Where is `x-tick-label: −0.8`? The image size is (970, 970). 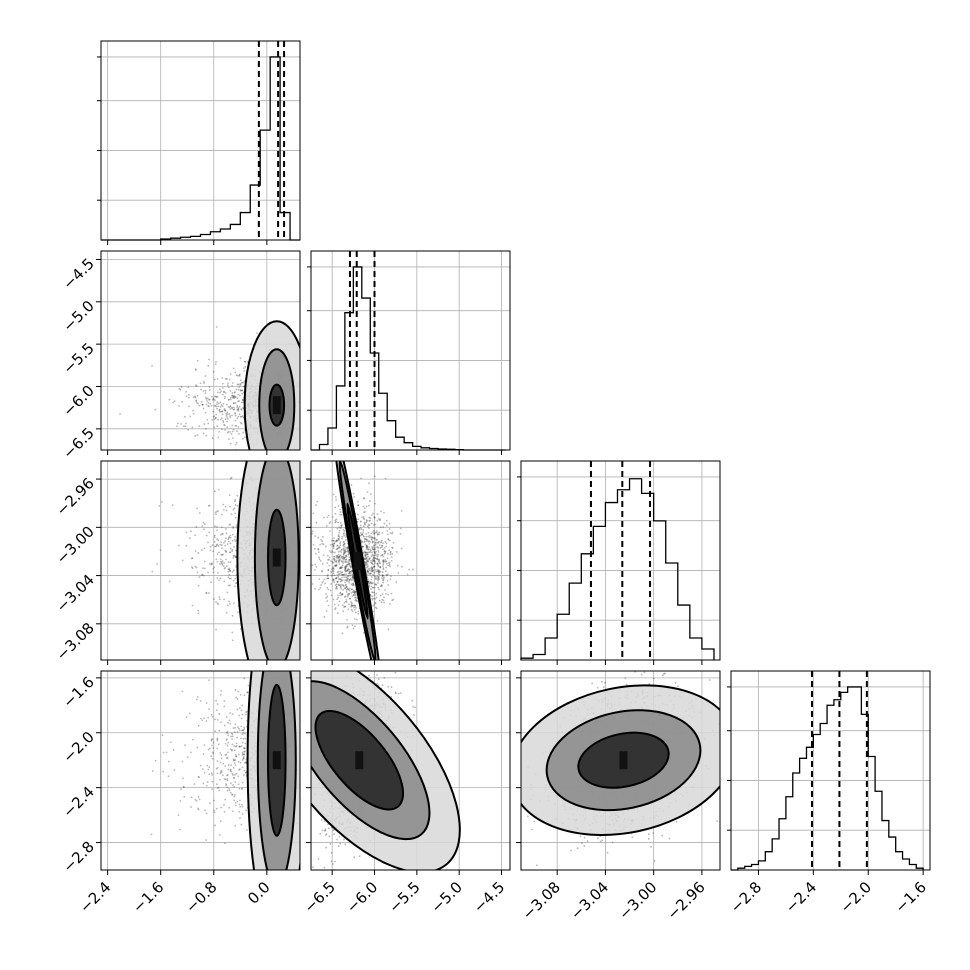
x-tick-label: −0.8 is located at coordinates (201, 897).